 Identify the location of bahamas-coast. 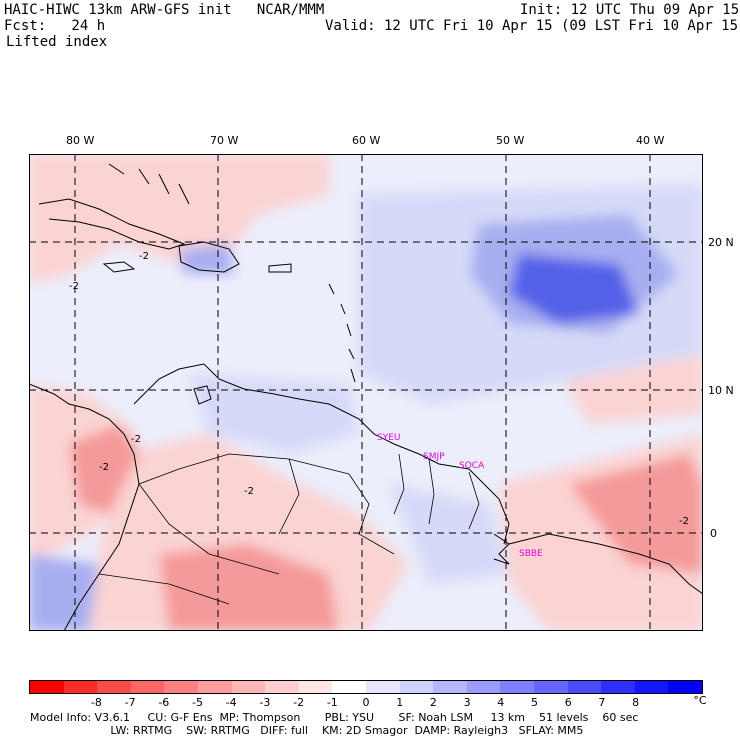
(149, 184).